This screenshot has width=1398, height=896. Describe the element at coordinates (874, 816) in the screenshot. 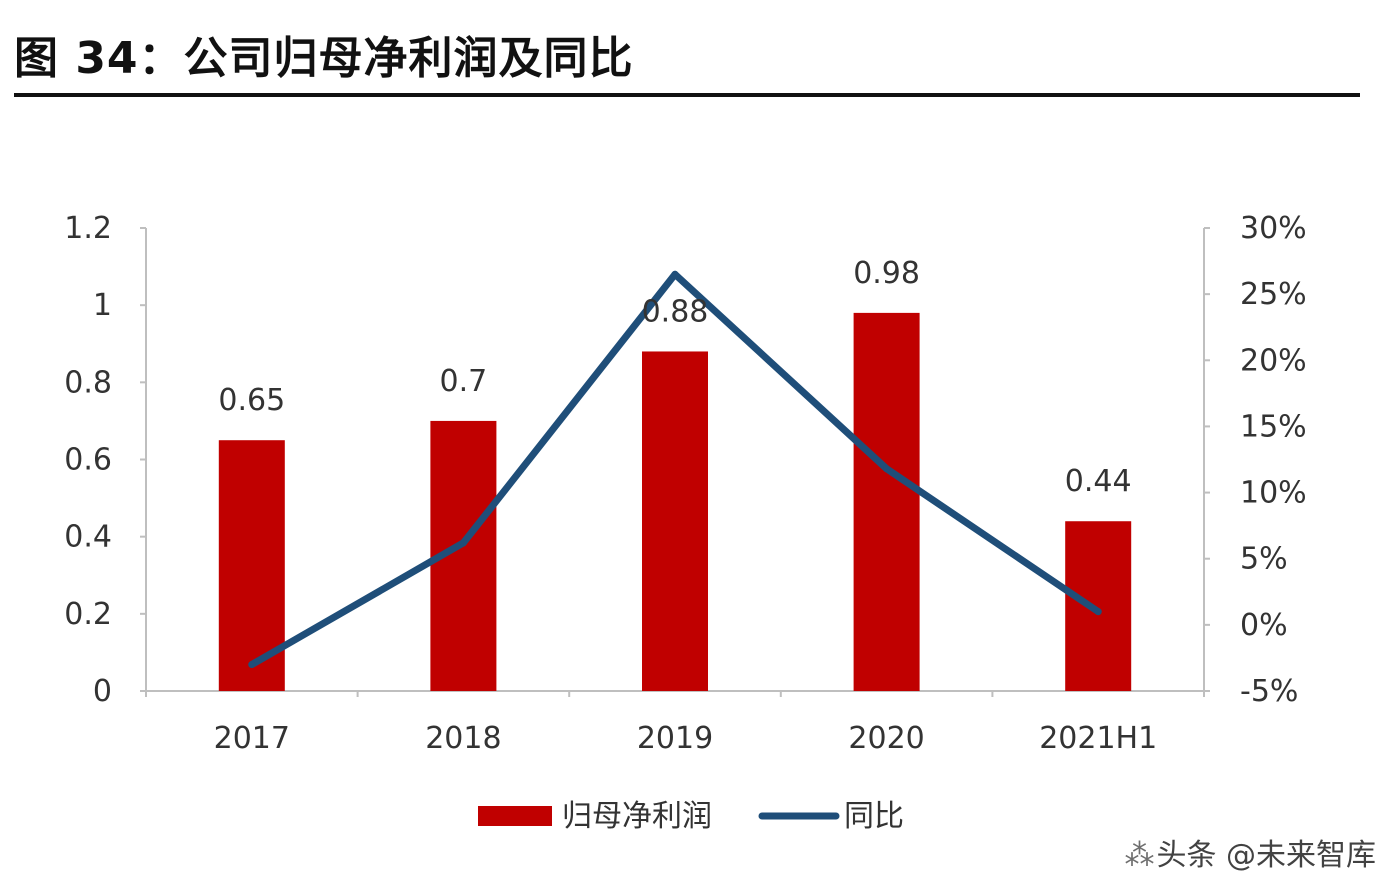

I see `legend-line-label: 同比` at that location.